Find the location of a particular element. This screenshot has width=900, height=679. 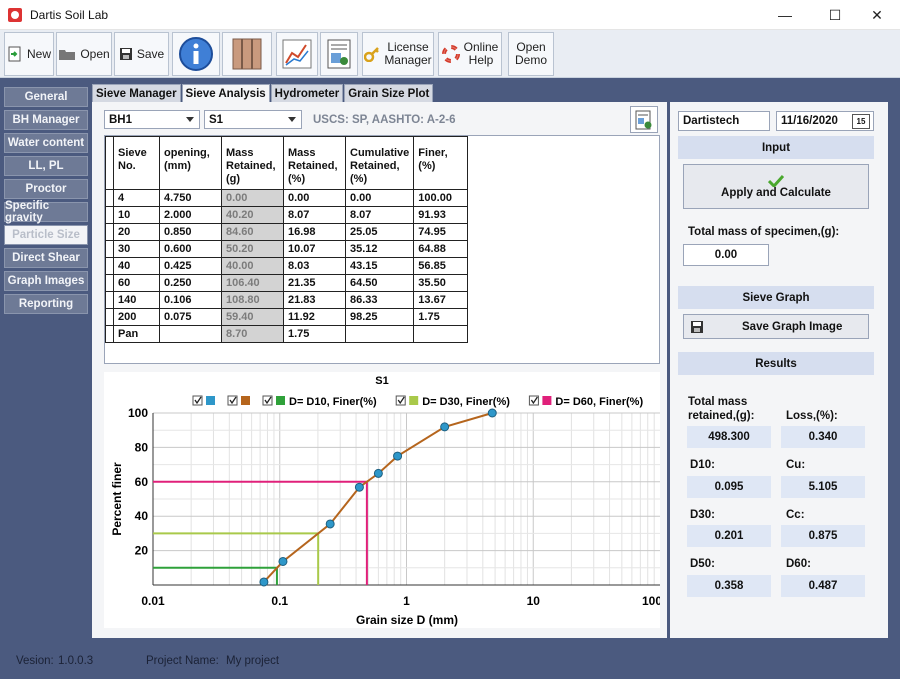

minimize-button: — is located at coordinates (785, 15).